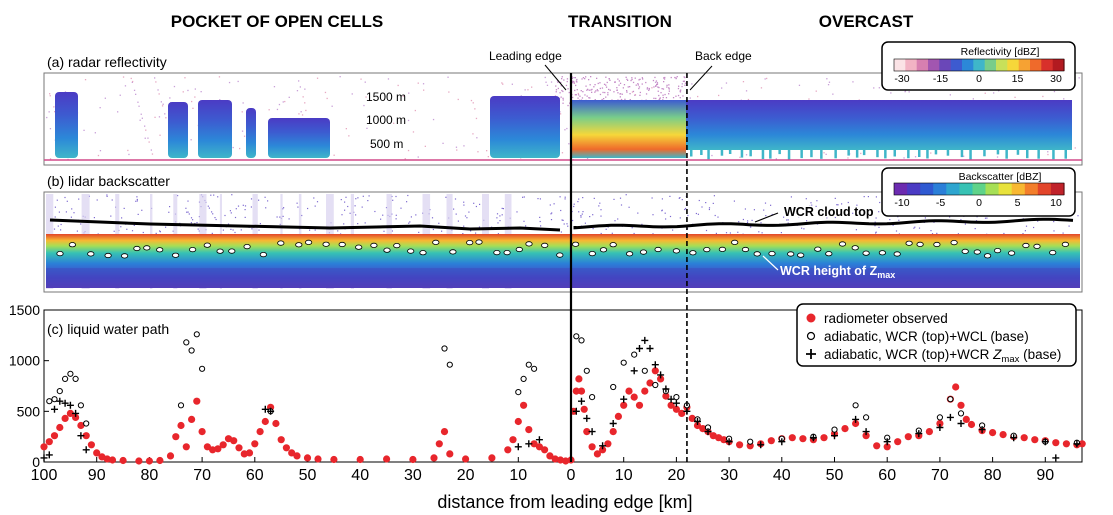 The image size is (1113, 515). Describe the element at coordinates (564, 502) in the screenshot. I see `x-axis-label: distance from leading edge [km]` at that location.